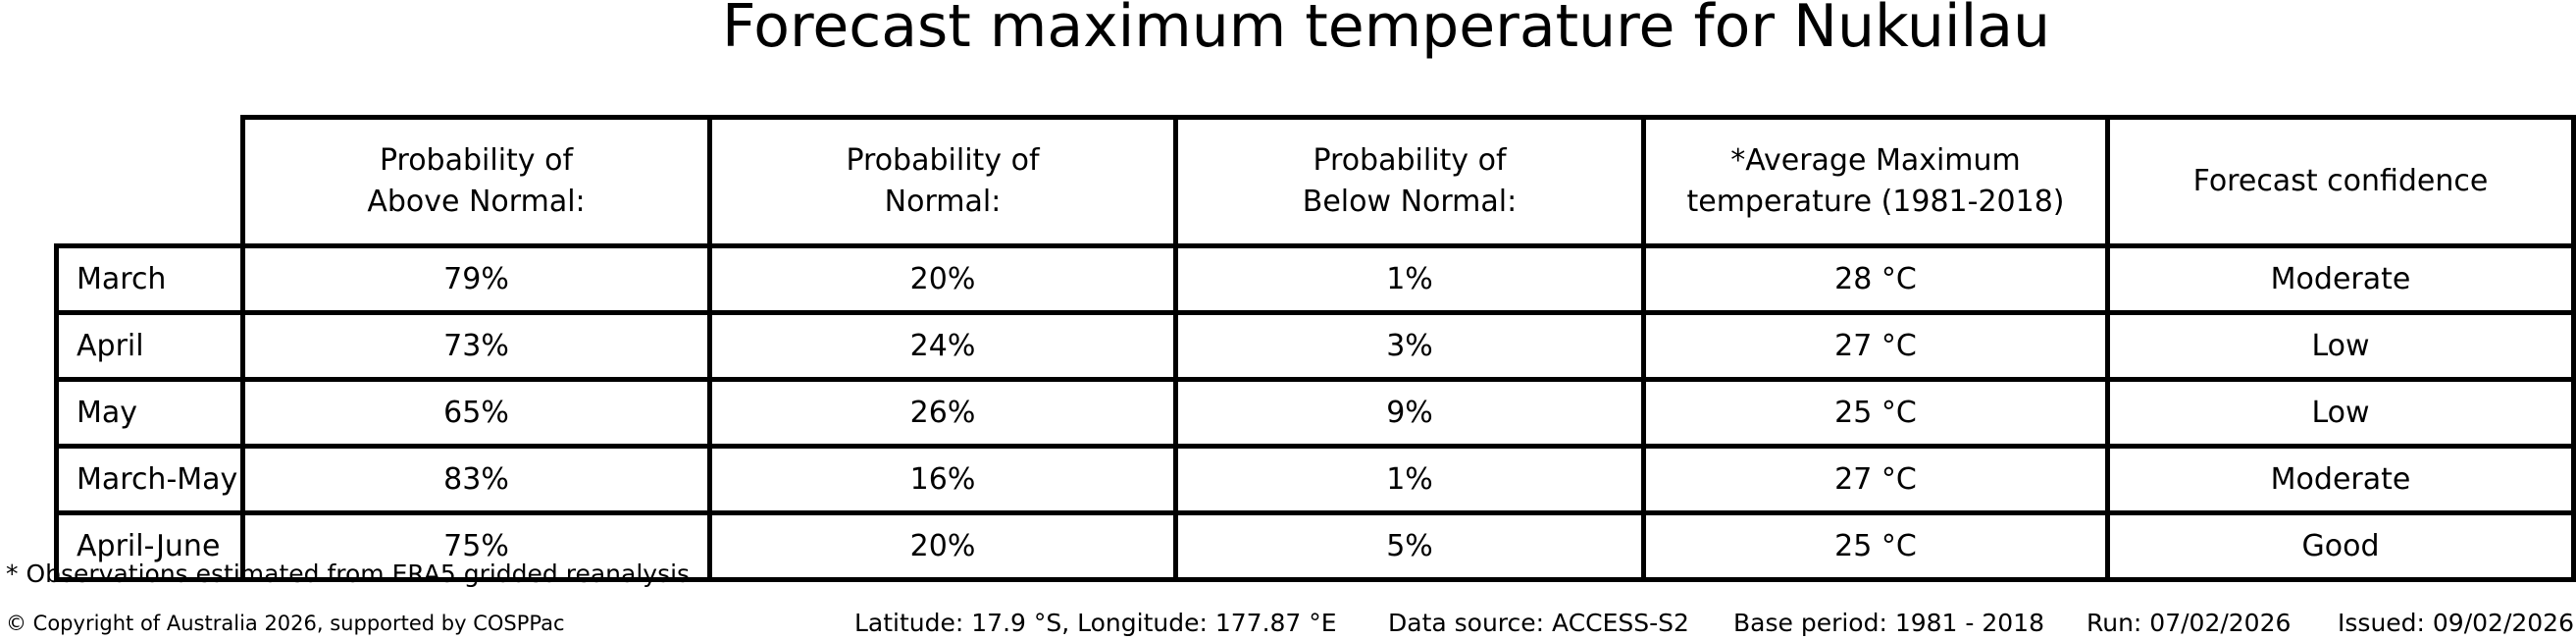  Describe the element at coordinates (2340, 546) in the screenshot. I see `cell-forecast-confidence: Good` at that location.